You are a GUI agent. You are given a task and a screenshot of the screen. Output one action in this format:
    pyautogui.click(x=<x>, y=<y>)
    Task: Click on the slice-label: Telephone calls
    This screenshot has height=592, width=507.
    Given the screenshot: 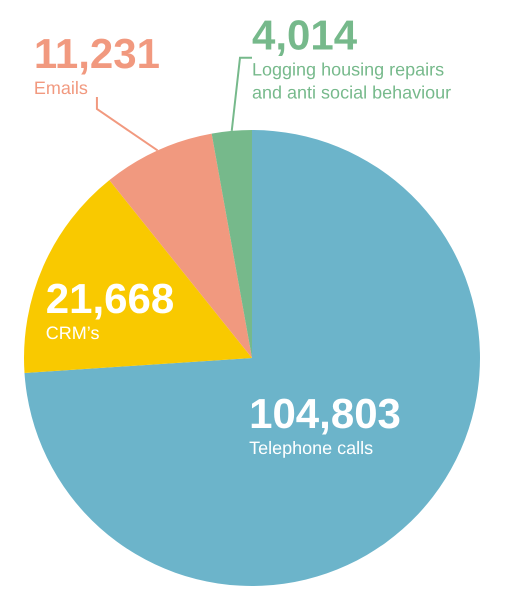 What is the action you would take?
    pyautogui.click(x=311, y=448)
    